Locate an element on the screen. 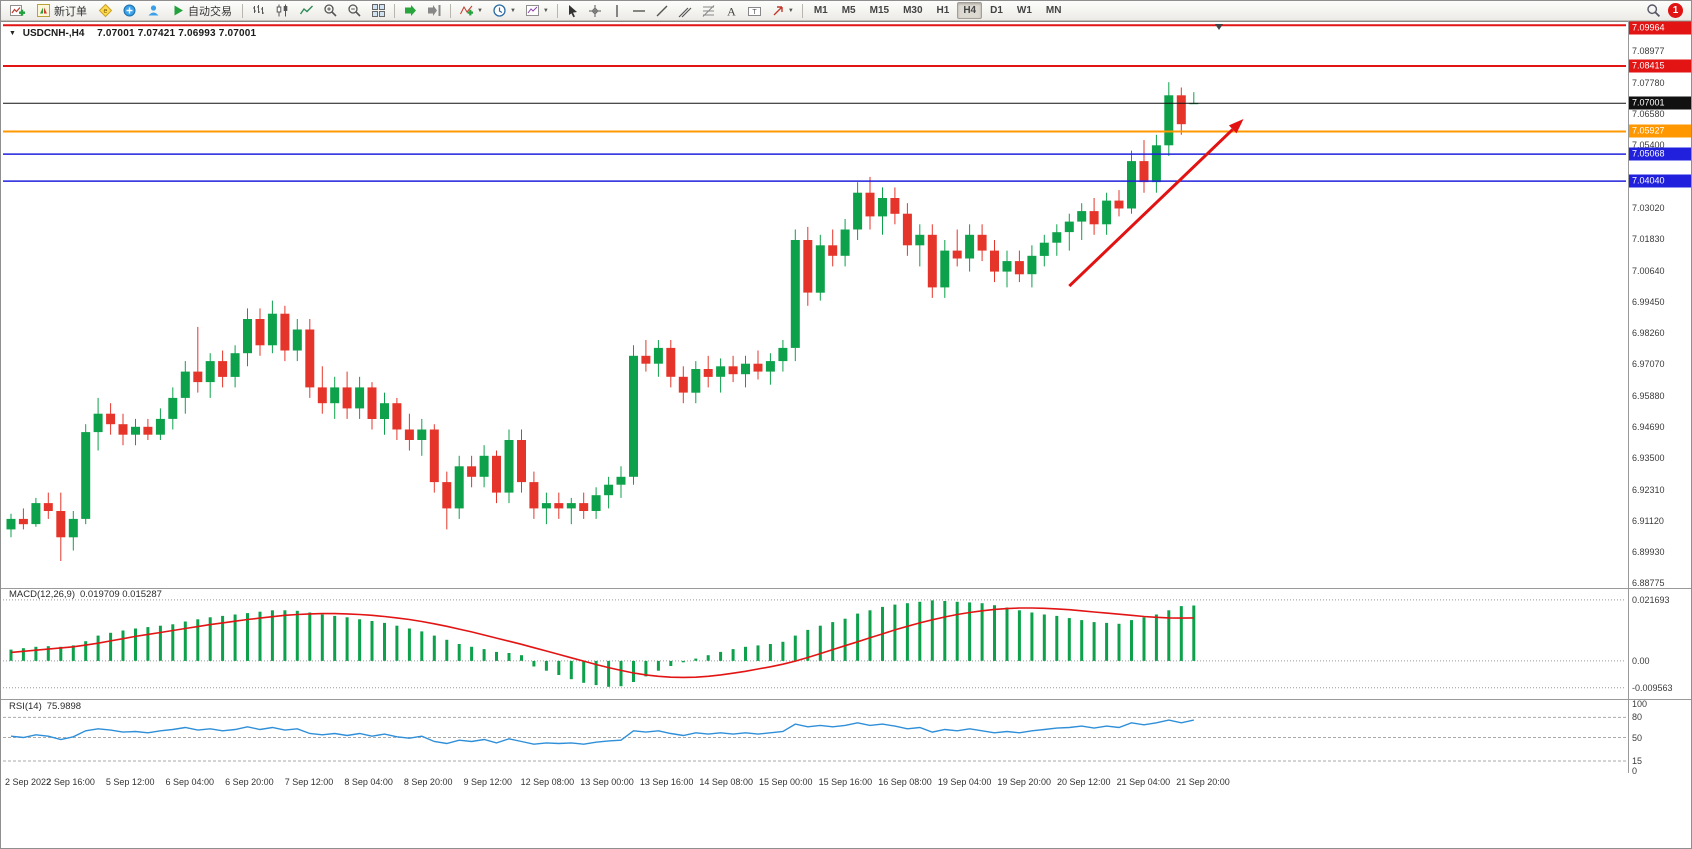  templates-button: ▼ is located at coordinates (537, 11).